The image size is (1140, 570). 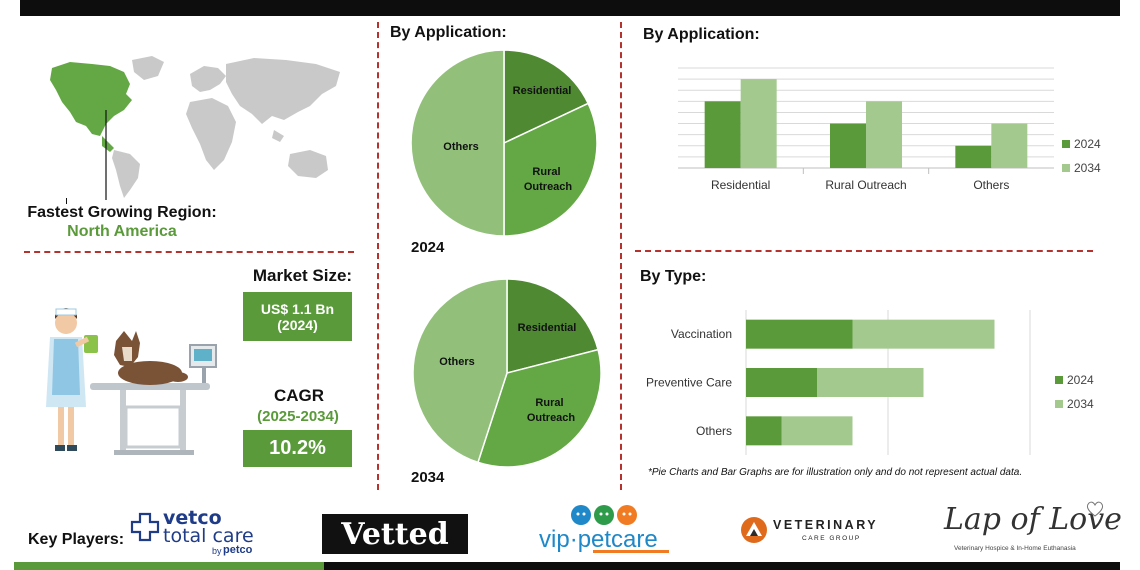 What do you see at coordinates (799, 334) in the screenshot?
I see `type-bar-vaccination-2024` at bounding box center [799, 334].